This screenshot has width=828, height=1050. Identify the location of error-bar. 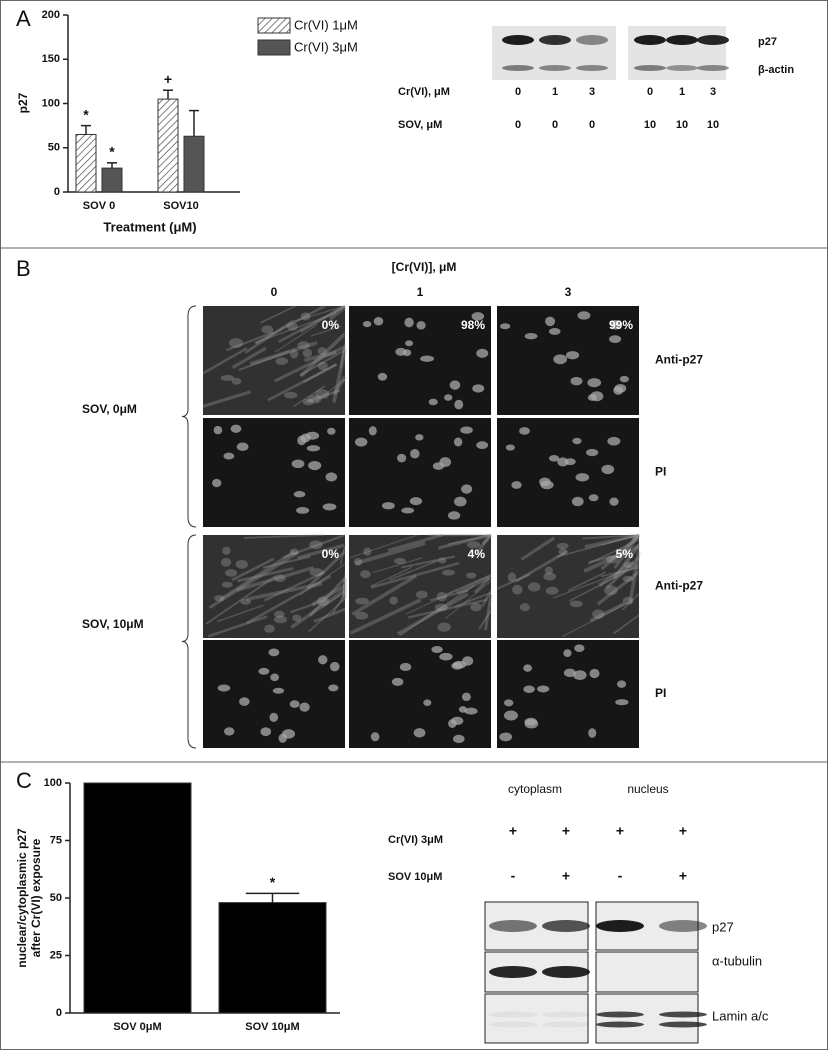
(112, 165).